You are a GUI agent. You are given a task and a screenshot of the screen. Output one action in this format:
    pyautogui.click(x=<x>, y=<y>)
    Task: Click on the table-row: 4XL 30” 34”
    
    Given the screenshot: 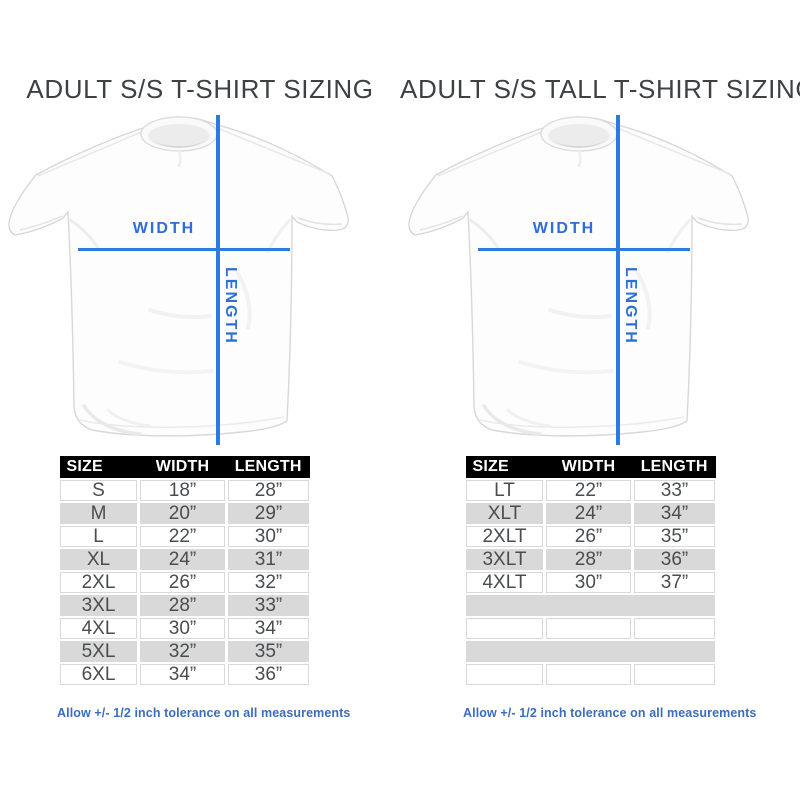 What is the action you would take?
    pyautogui.click(x=185, y=628)
    